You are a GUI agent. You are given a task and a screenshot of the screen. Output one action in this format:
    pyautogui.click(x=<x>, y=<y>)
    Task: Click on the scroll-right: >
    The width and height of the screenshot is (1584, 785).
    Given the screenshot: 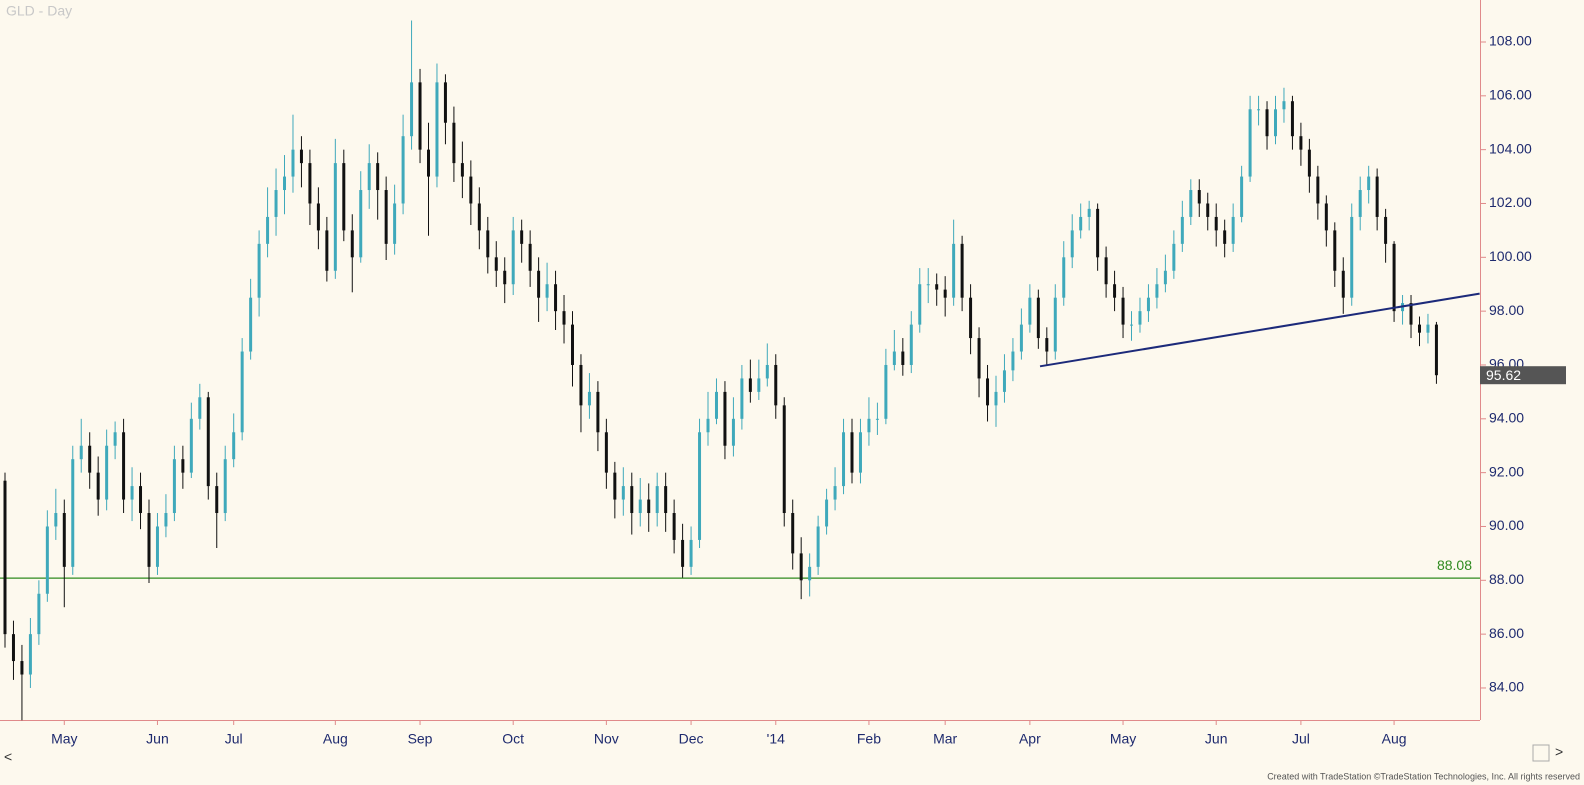 What is the action you would take?
    pyautogui.click(x=1559, y=752)
    